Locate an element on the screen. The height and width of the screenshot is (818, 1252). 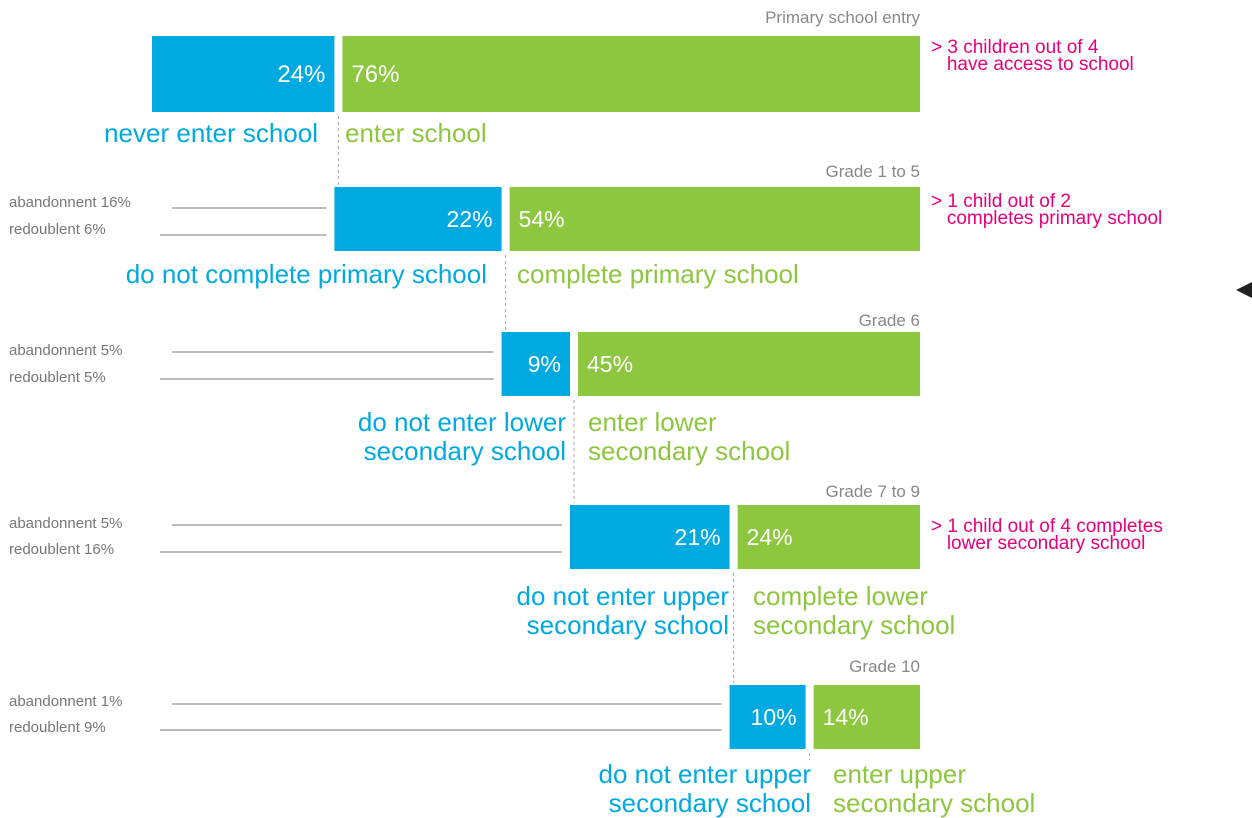
outcome-label-positive: enter upper secondary school is located at coordinates (934, 788).